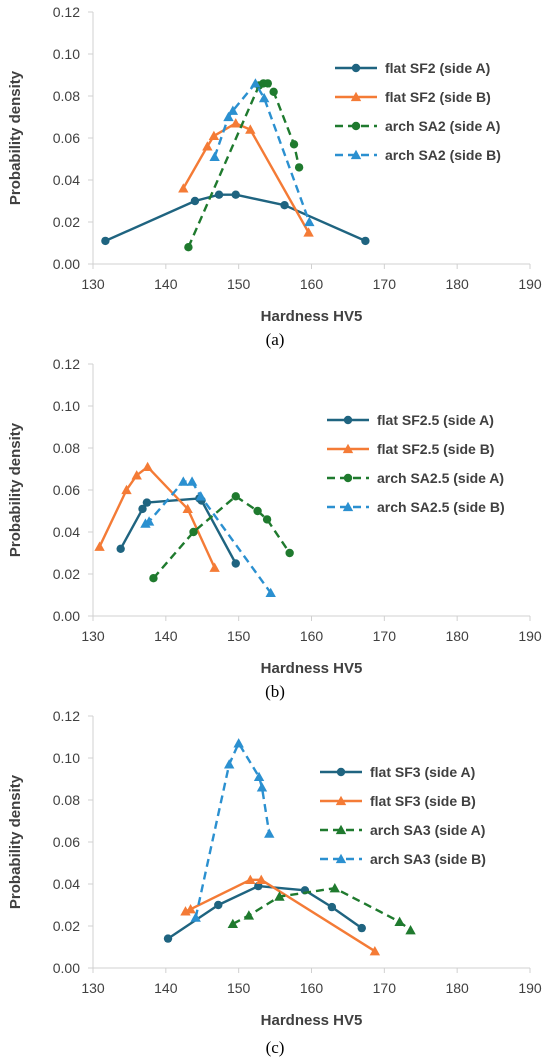  What do you see at coordinates (438, 97) in the screenshot?
I see `legend-label: flat SF2 (side B)` at bounding box center [438, 97].